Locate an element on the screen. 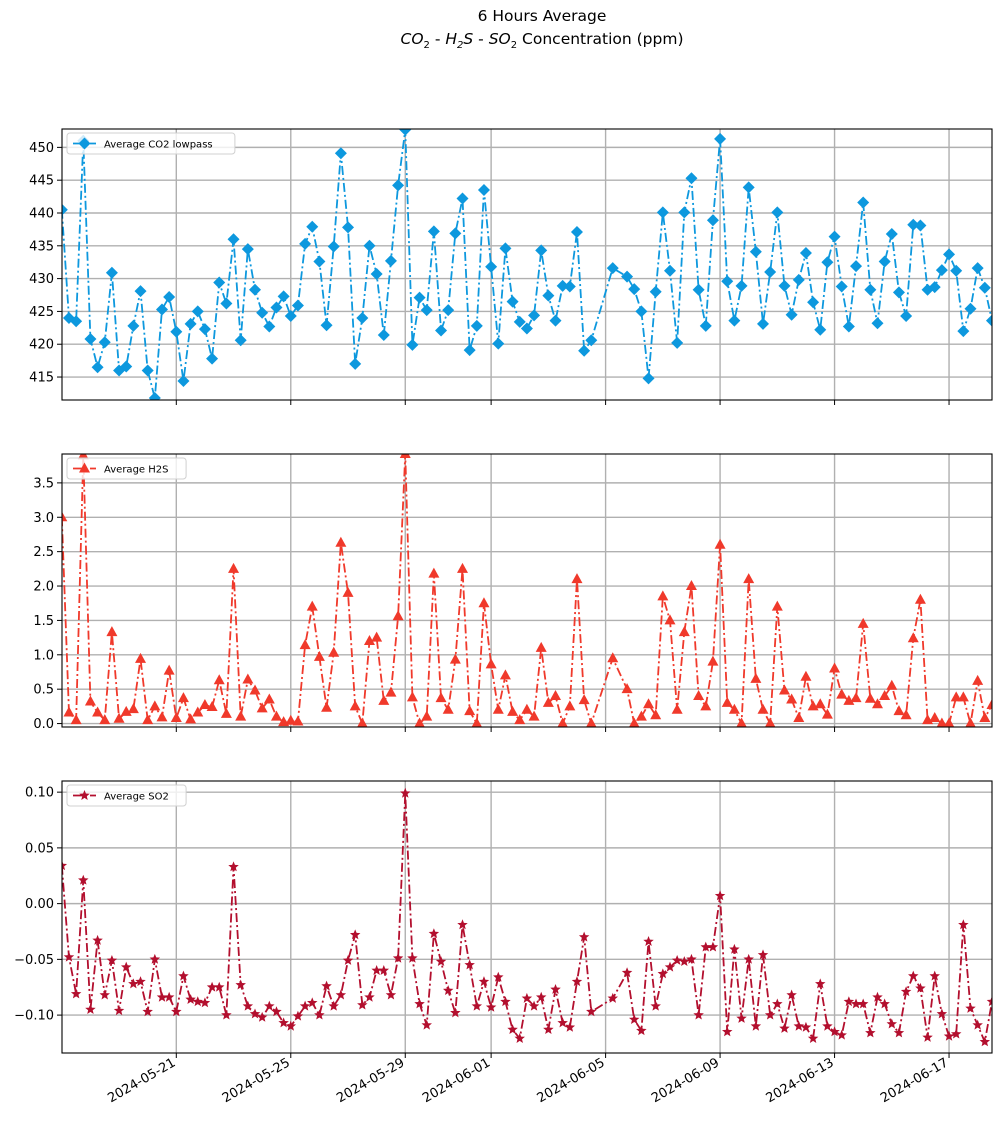 This screenshot has width=1002, height=1125. x-tick-label: 2024-06-17 is located at coordinates (914, 1080).